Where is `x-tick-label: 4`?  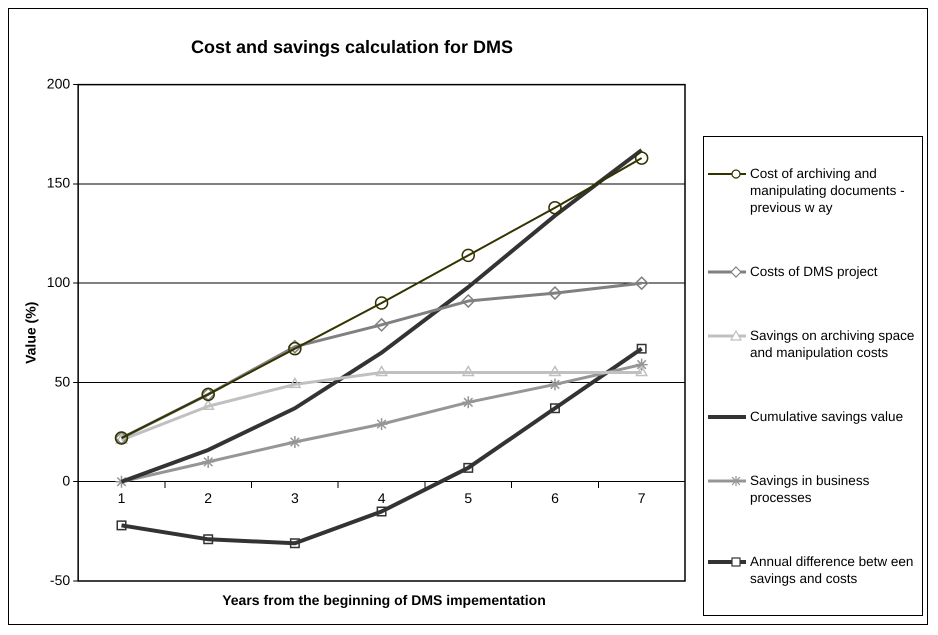 x-tick-label: 4 is located at coordinates (382, 498).